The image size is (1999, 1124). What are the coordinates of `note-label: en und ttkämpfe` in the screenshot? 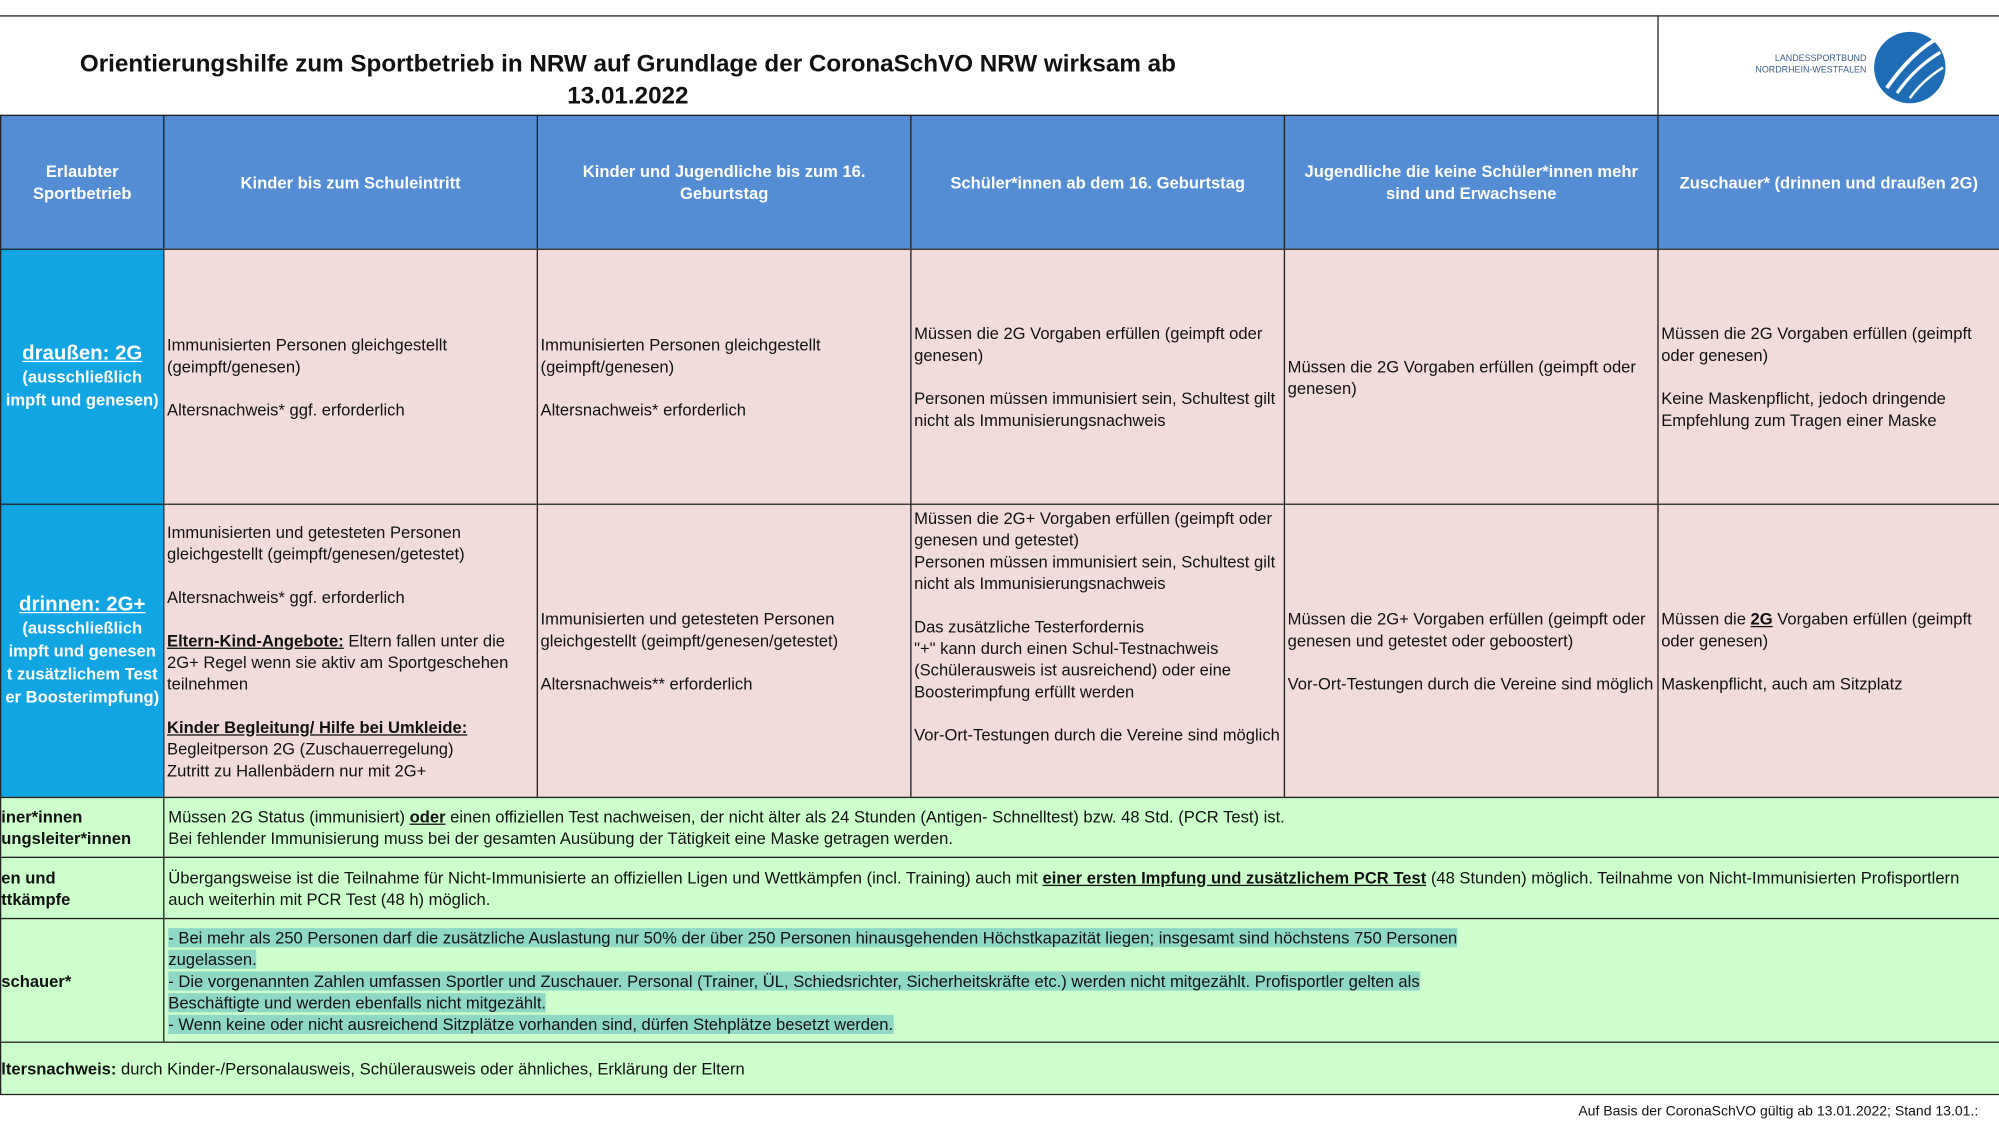 It's located at (82, 888).